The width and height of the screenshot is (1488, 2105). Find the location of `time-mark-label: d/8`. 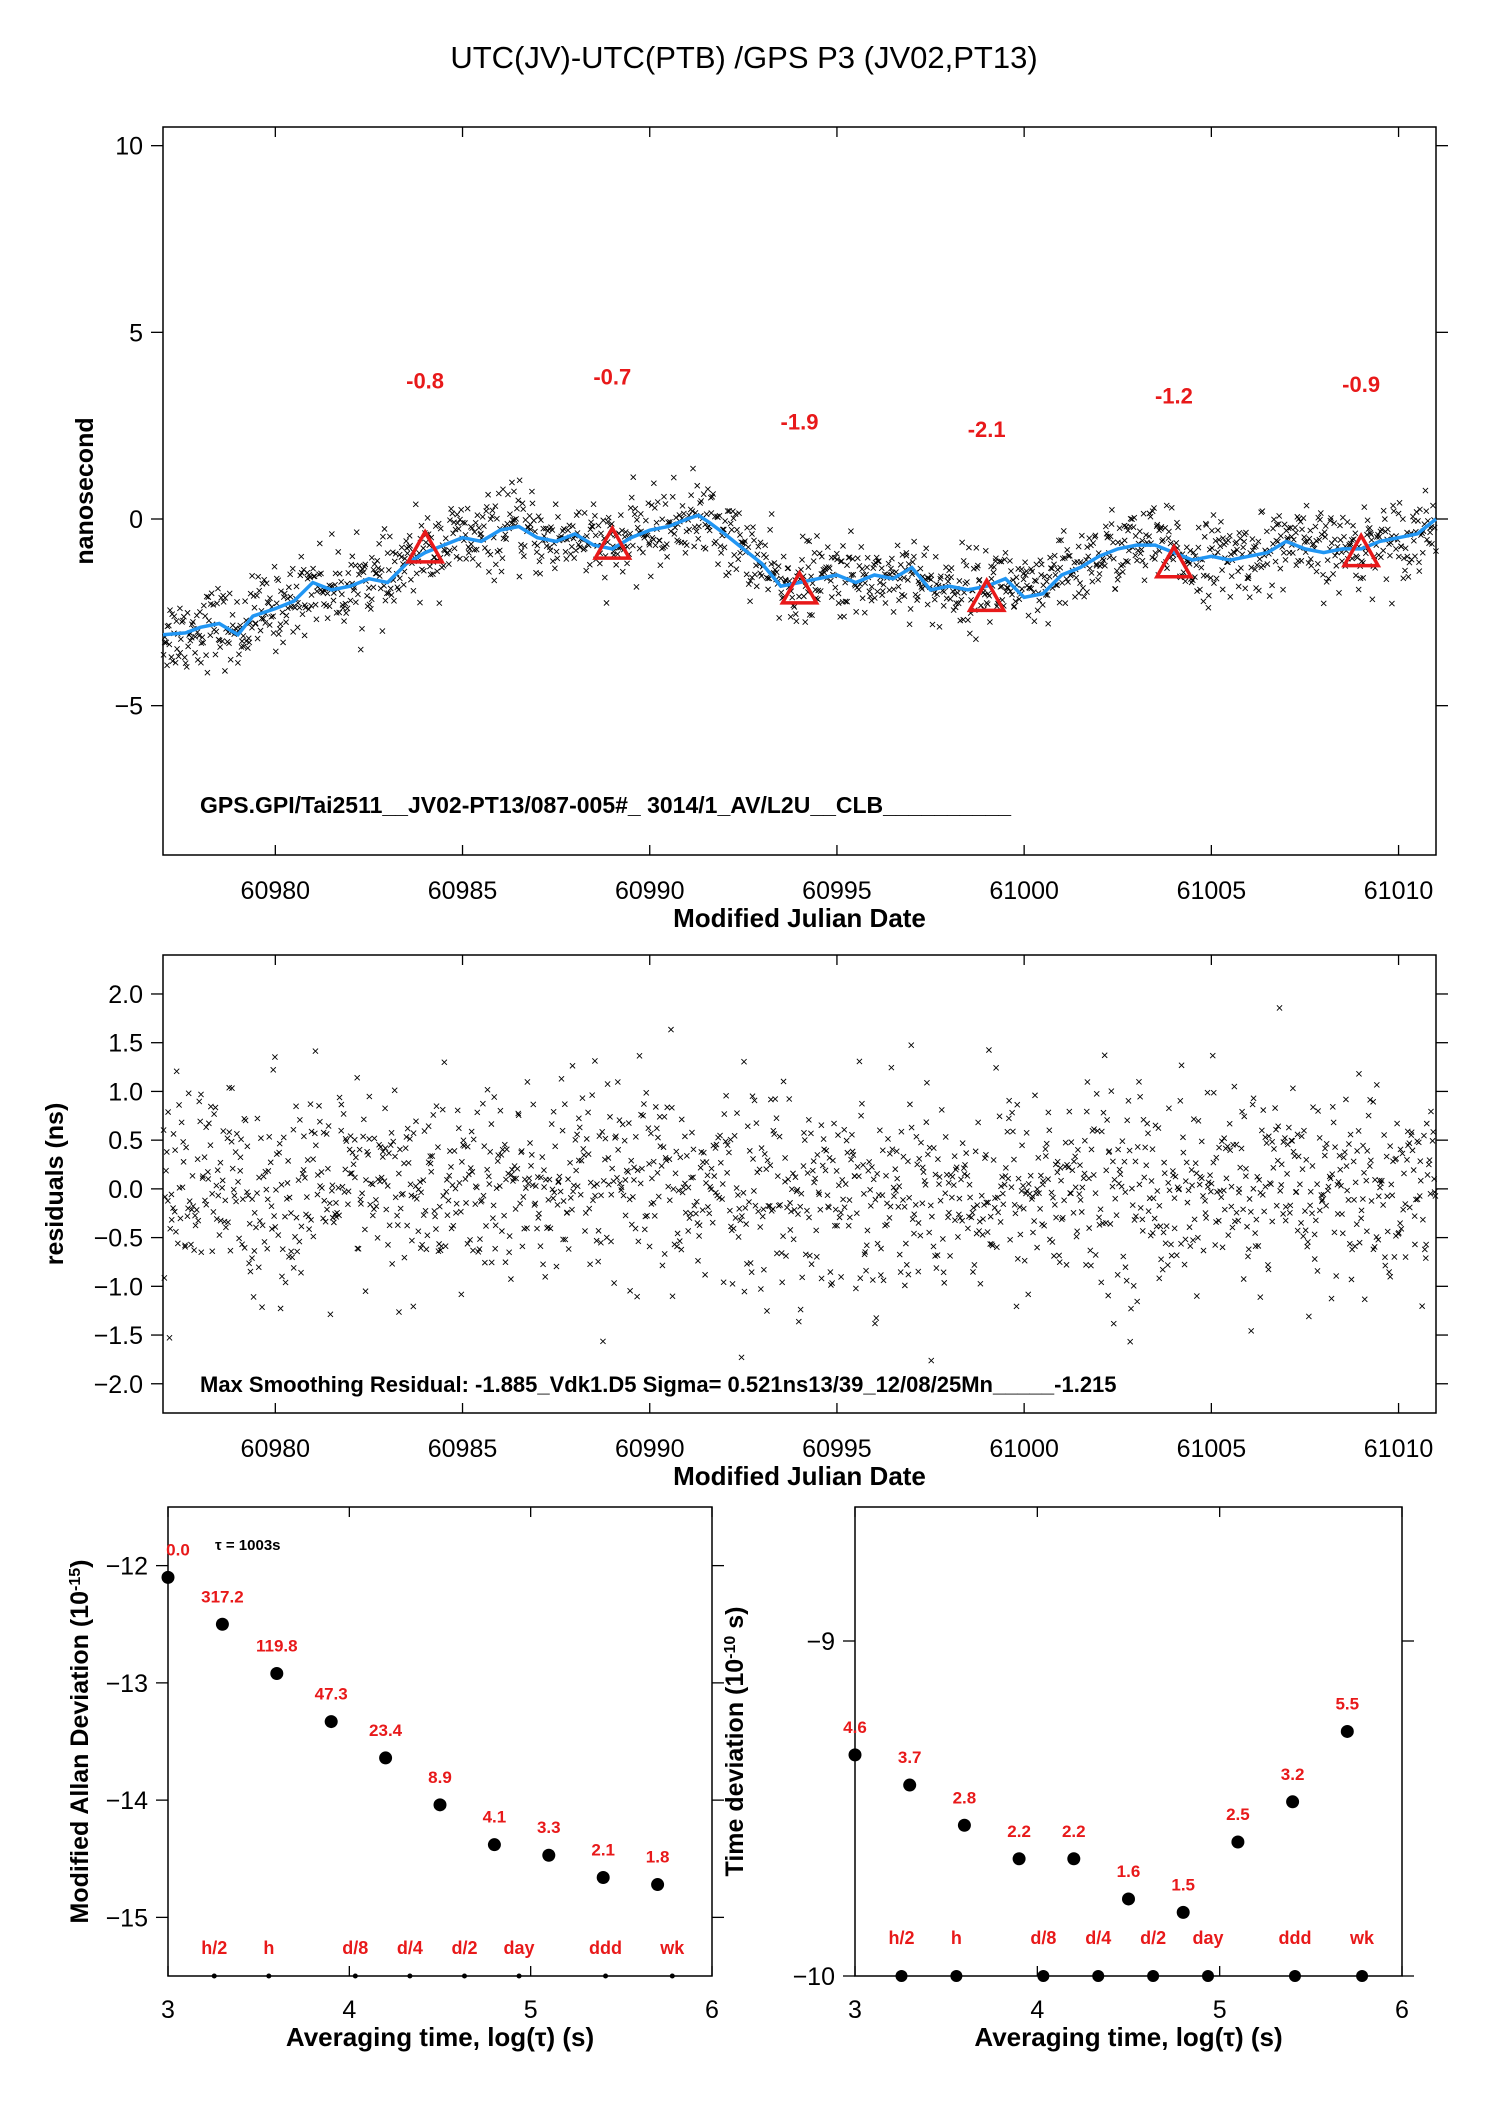

time-mark-label: d/8 is located at coordinates (355, 1948).